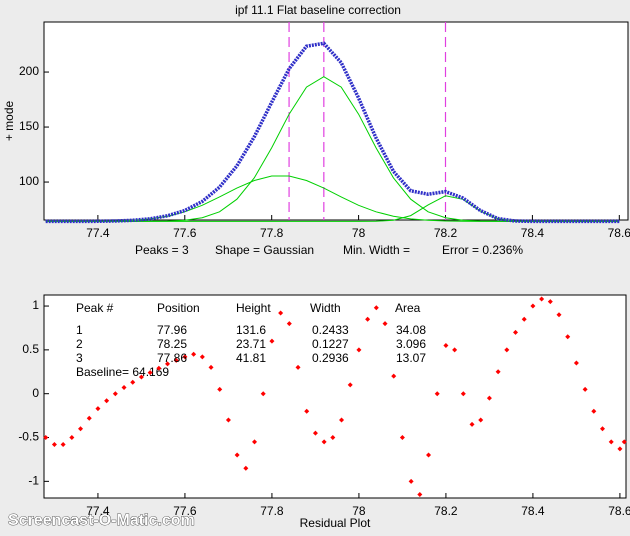 This screenshot has width=630, height=536. I want to click on x-tick-label: 78.4, so click(533, 233).